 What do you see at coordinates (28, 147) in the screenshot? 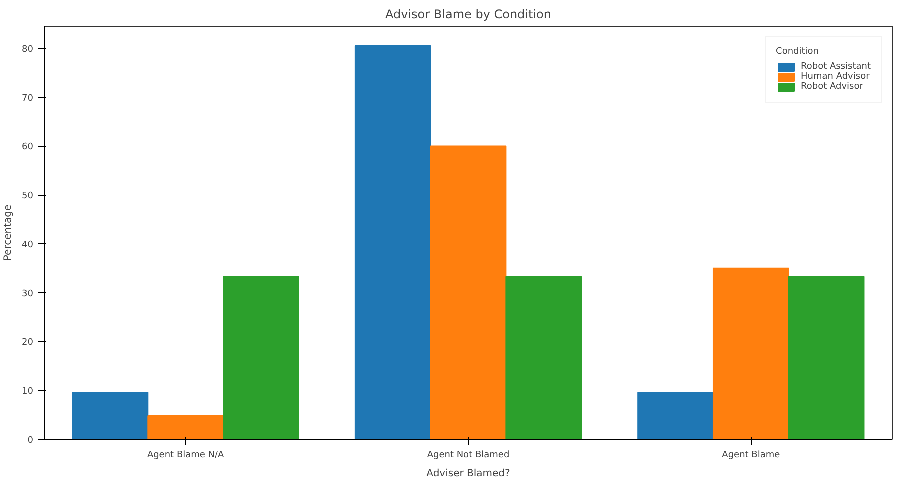
I see `y-tick-label: 60` at bounding box center [28, 147].